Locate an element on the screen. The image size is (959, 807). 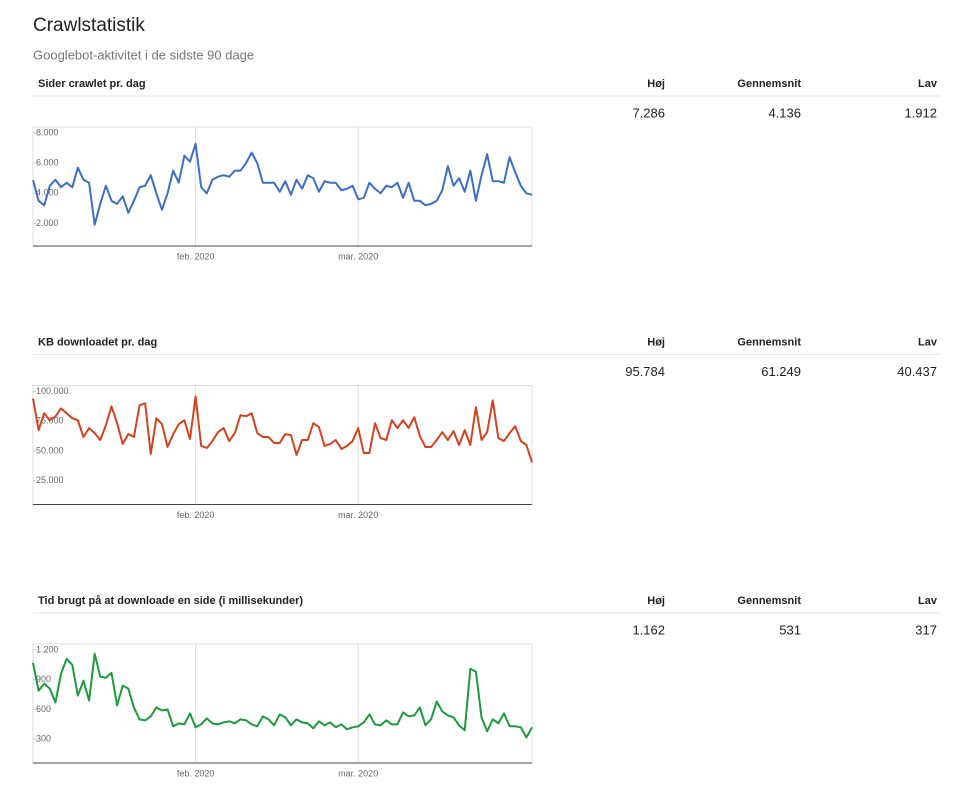
stat-value: 1.912 is located at coordinates (920, 112).